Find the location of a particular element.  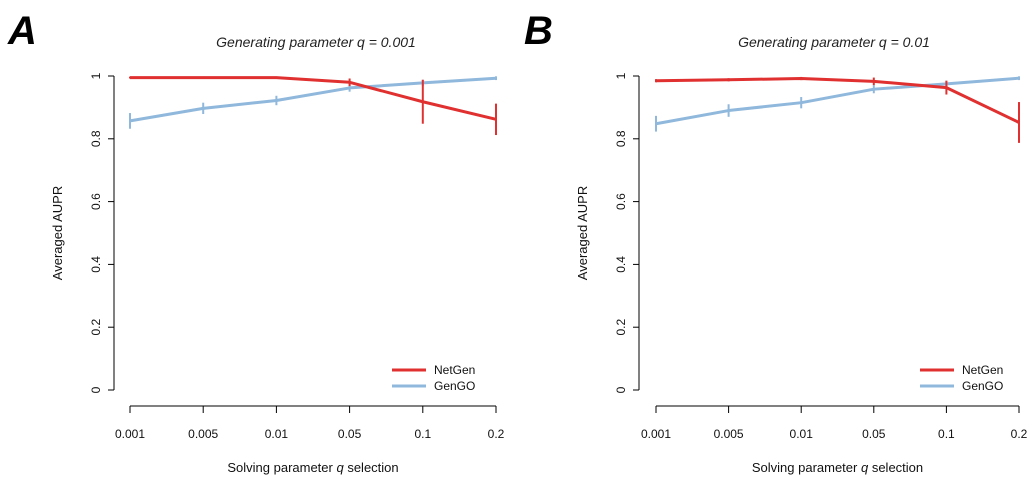

chart-title: Generating parameter q = 0.01 is located at coordinates (834, 42).